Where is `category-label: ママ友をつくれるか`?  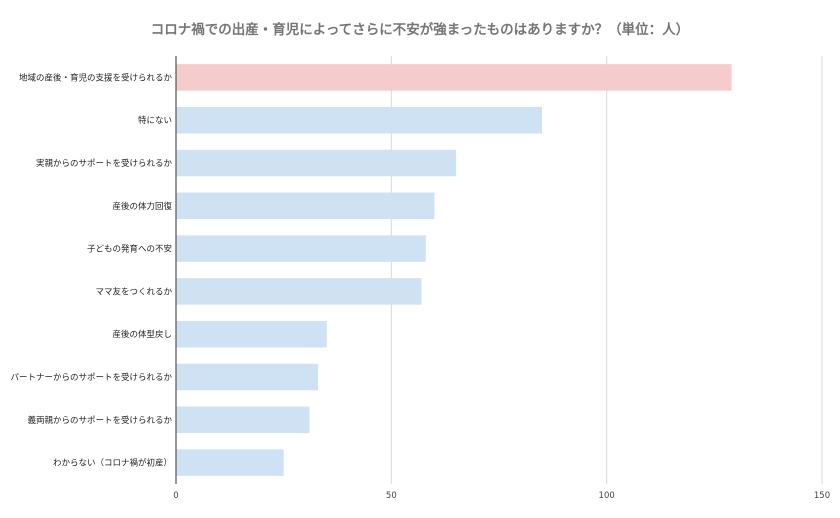
category-label: ママ友をつくれるか is located at coordinates (133, 291).